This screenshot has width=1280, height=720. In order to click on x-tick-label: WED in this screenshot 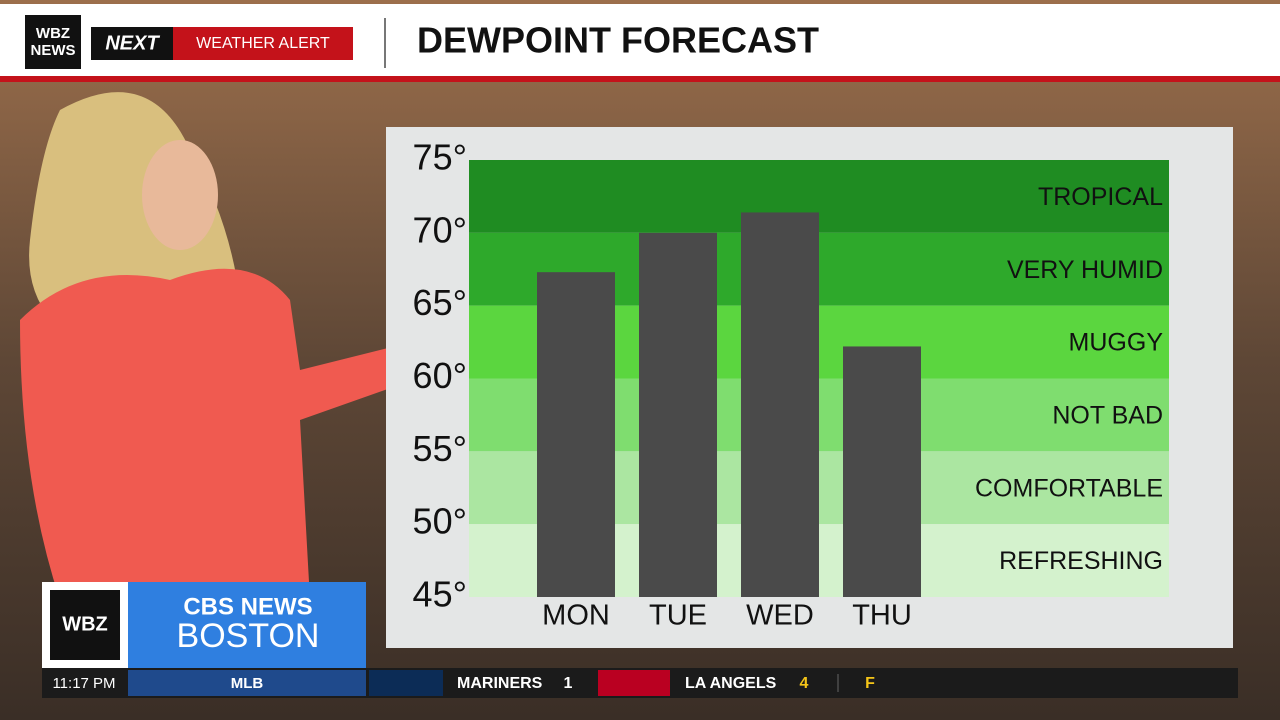, I will do `click(780, 616)`.